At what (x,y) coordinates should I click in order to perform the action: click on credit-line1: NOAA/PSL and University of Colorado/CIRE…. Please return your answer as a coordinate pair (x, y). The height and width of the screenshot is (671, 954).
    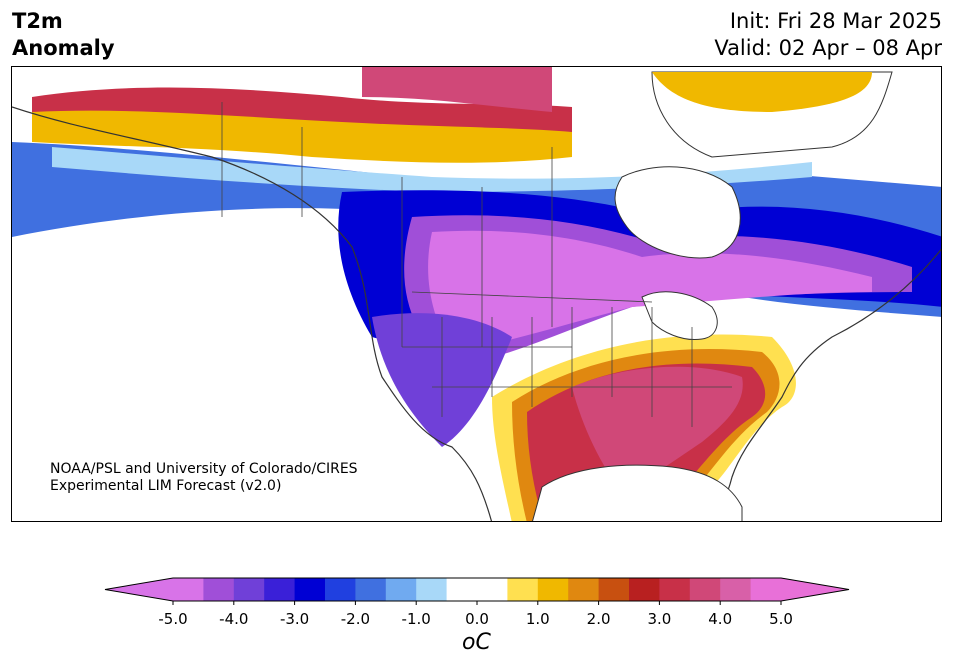
    Looking at the image, I should click on (204, 469).